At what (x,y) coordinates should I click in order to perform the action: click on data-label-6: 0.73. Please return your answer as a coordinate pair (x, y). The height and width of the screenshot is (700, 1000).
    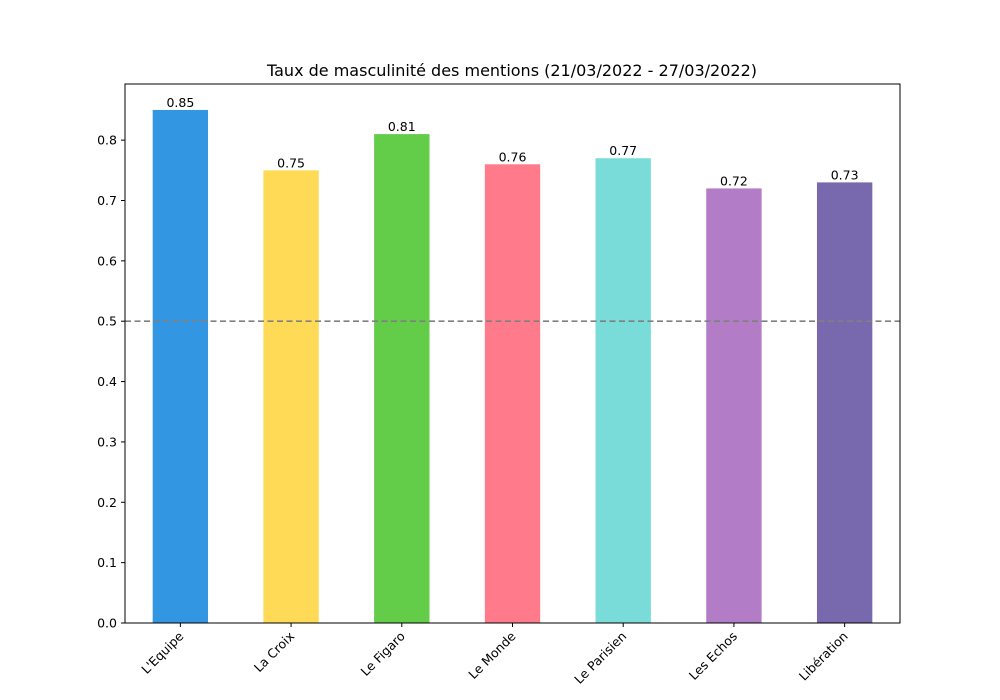
    Looking at the image, I should click on (845, 174).